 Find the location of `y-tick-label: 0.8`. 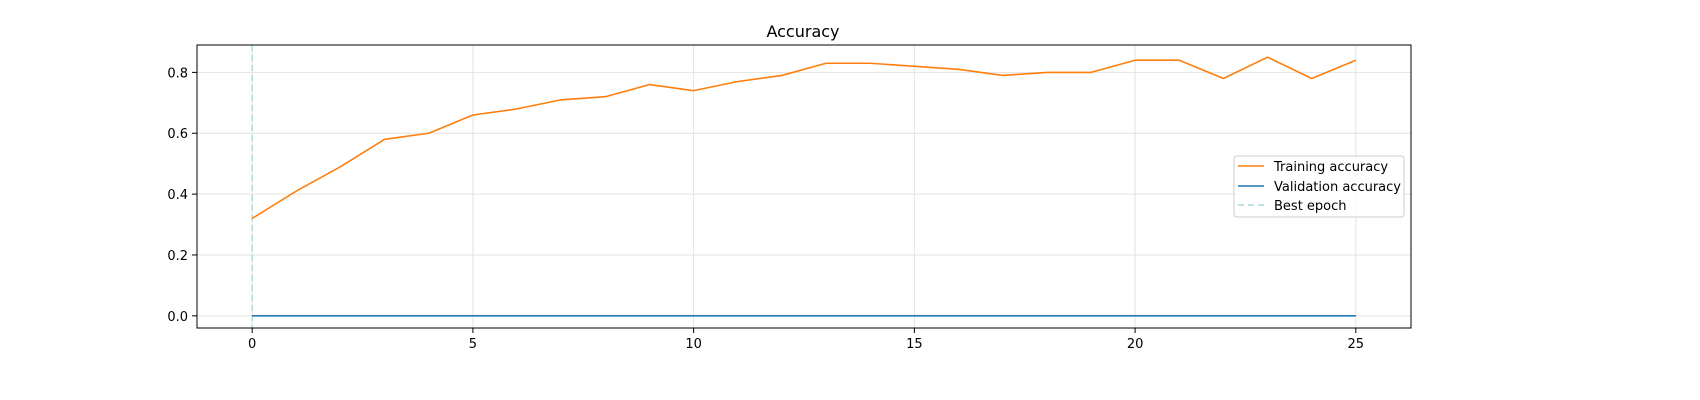

y-tick-label: 0.8 is located at coordinates (177, 73).